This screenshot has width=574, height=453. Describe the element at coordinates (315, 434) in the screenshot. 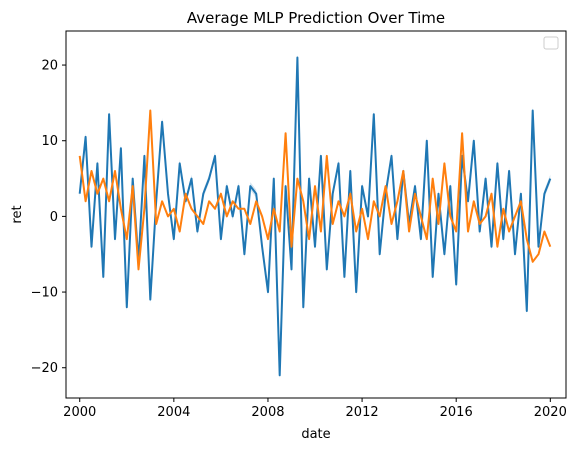

I see `x-axis-label: date` at that location.